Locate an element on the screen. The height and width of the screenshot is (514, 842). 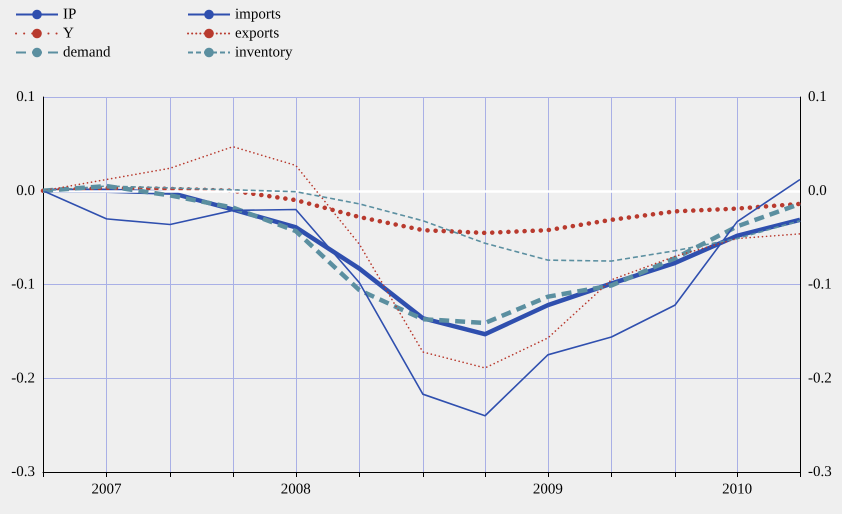
legend-label: imports is located at coordinates (258, 14).